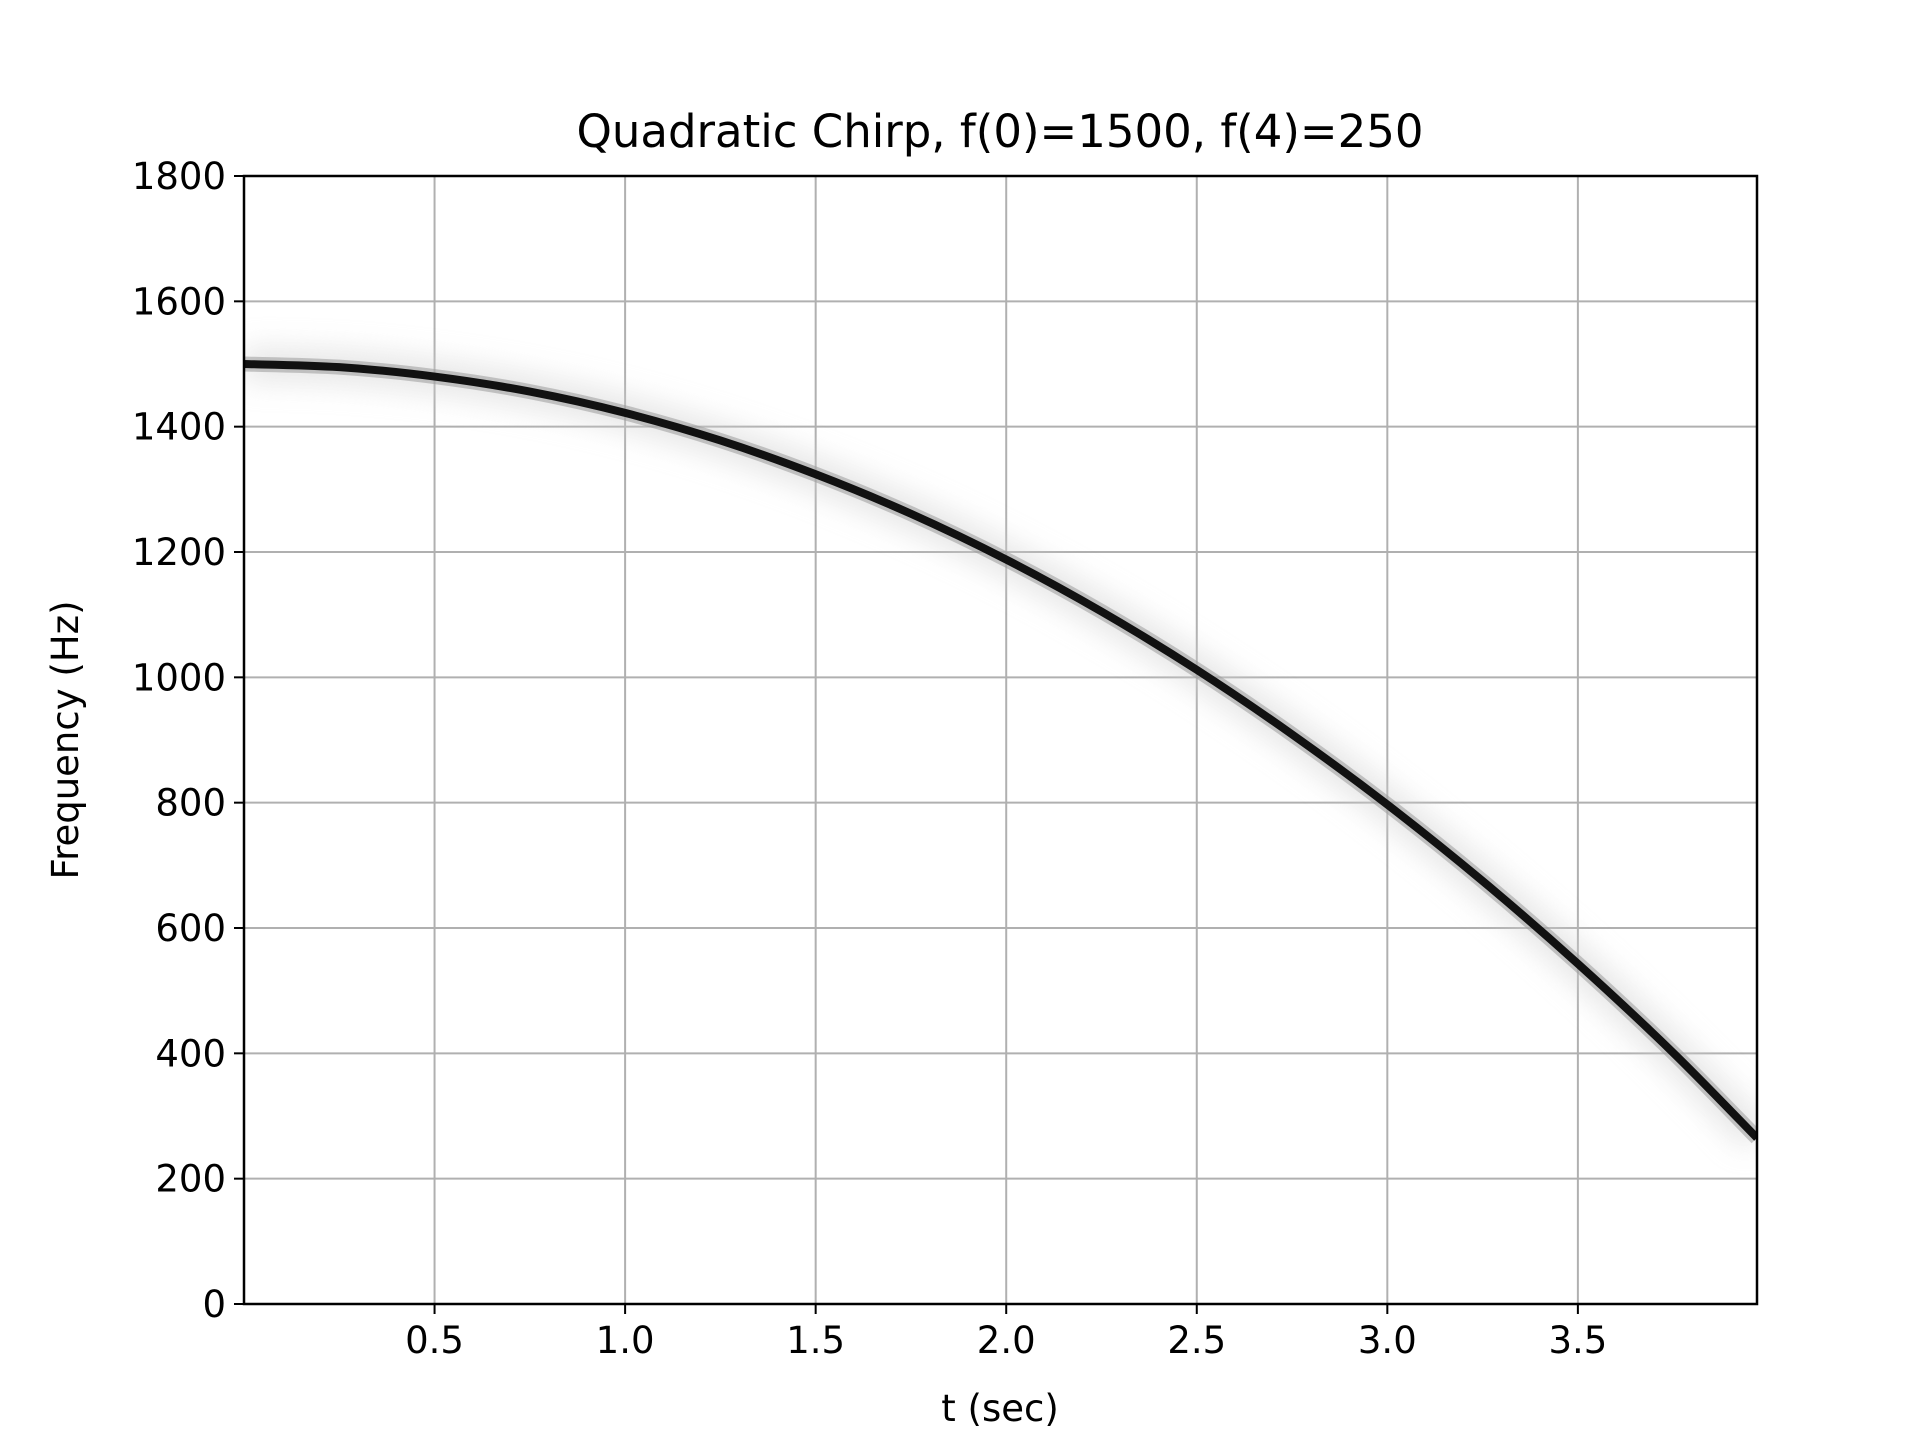 This screenshot has width=1920, height=1440. Describe the element at coordinates (190, 1053) in the screenshot. I see `y-tick-label: 400` at that location.